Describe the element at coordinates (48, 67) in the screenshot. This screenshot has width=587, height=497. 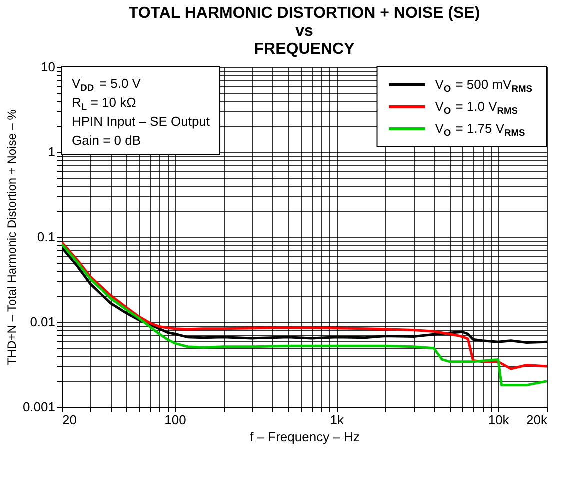
I see `y-tick-label: 10` at that location.